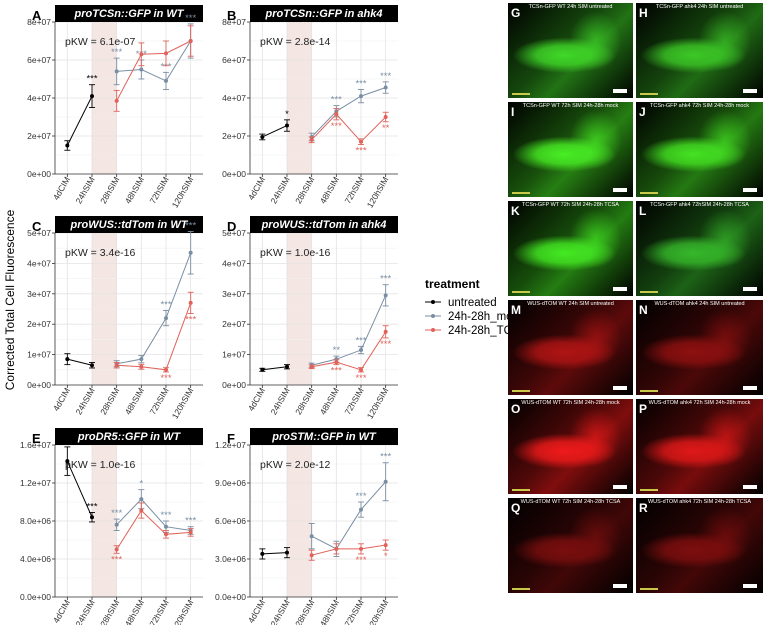 The height and width of the screenshot is (625, 767). Describe the element at coordinates (570, 446) in the screenshot. I see `micrograph-o: WUS-dTOM WT 72h SIM 24h-28h mock O` at that location.